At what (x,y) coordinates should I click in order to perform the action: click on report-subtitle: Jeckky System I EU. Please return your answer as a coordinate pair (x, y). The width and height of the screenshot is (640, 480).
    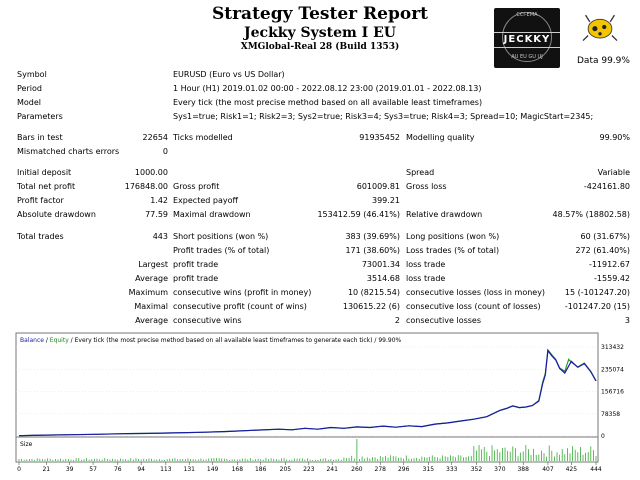
    Looking at the image, I should click on (320, 33).